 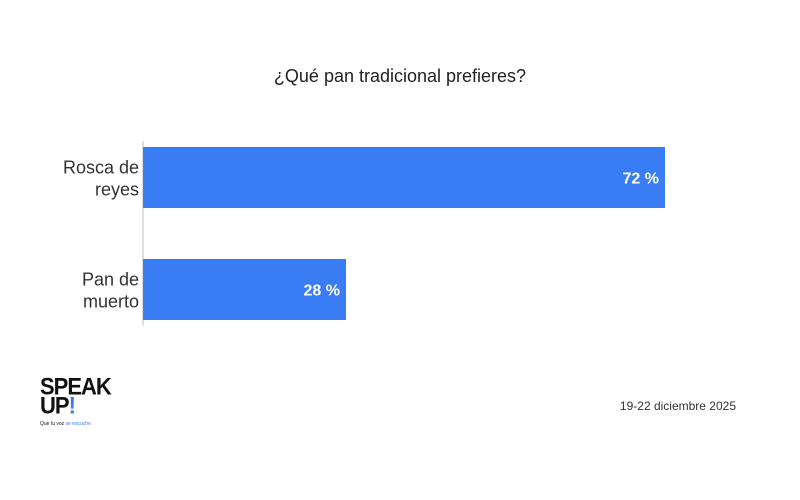 I want to click on logo-tagline-start: Que tu voz, so click(x=52, y=424).